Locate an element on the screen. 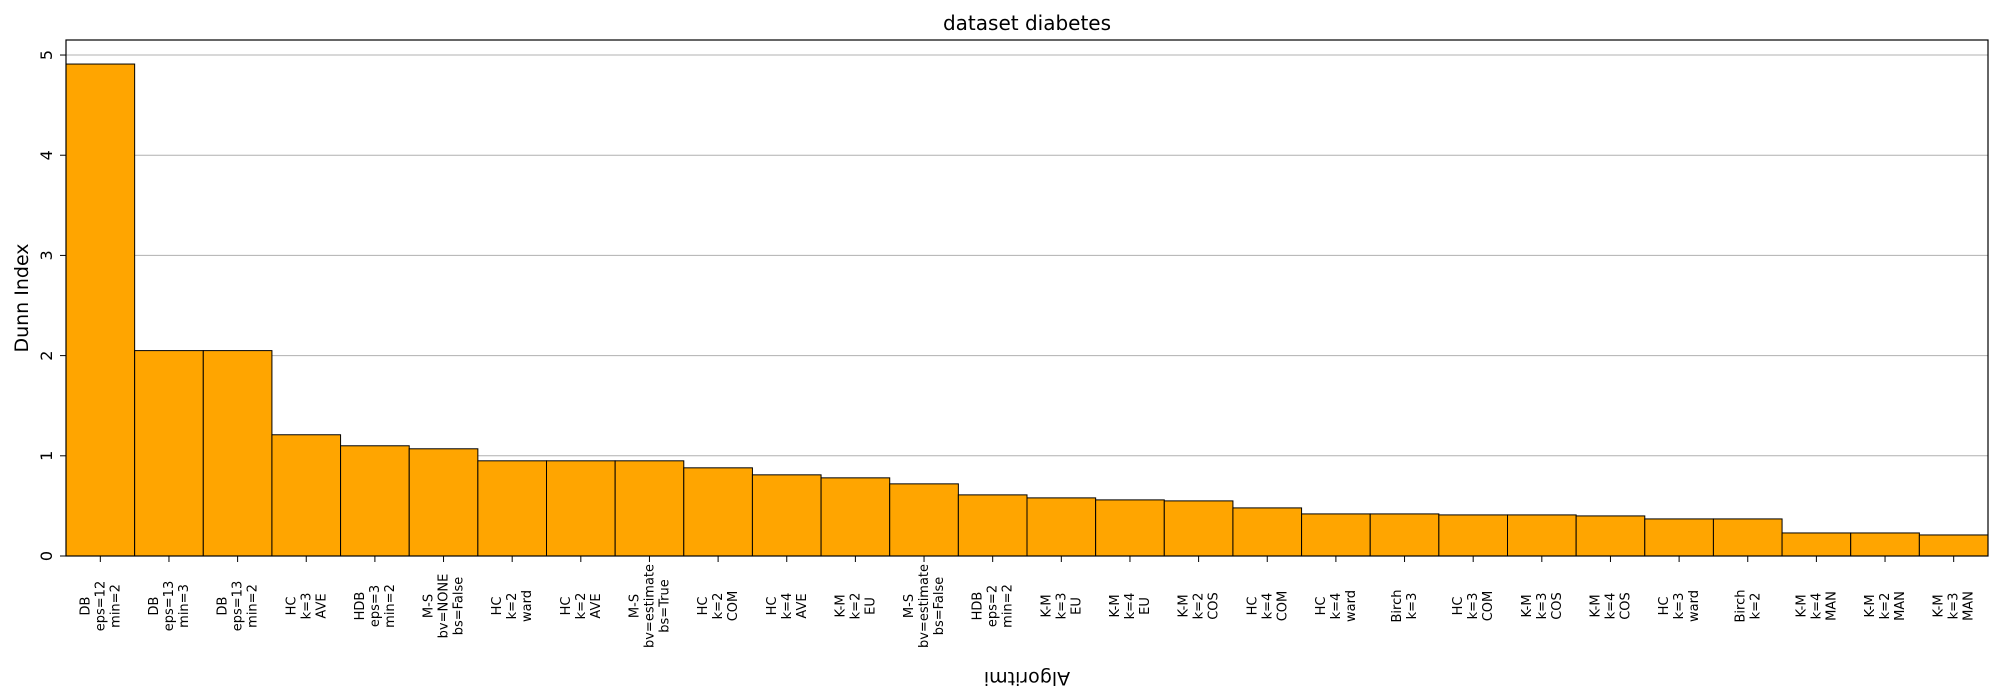  x-category-label-line: eps=3 is located at coordinates (375, 606).